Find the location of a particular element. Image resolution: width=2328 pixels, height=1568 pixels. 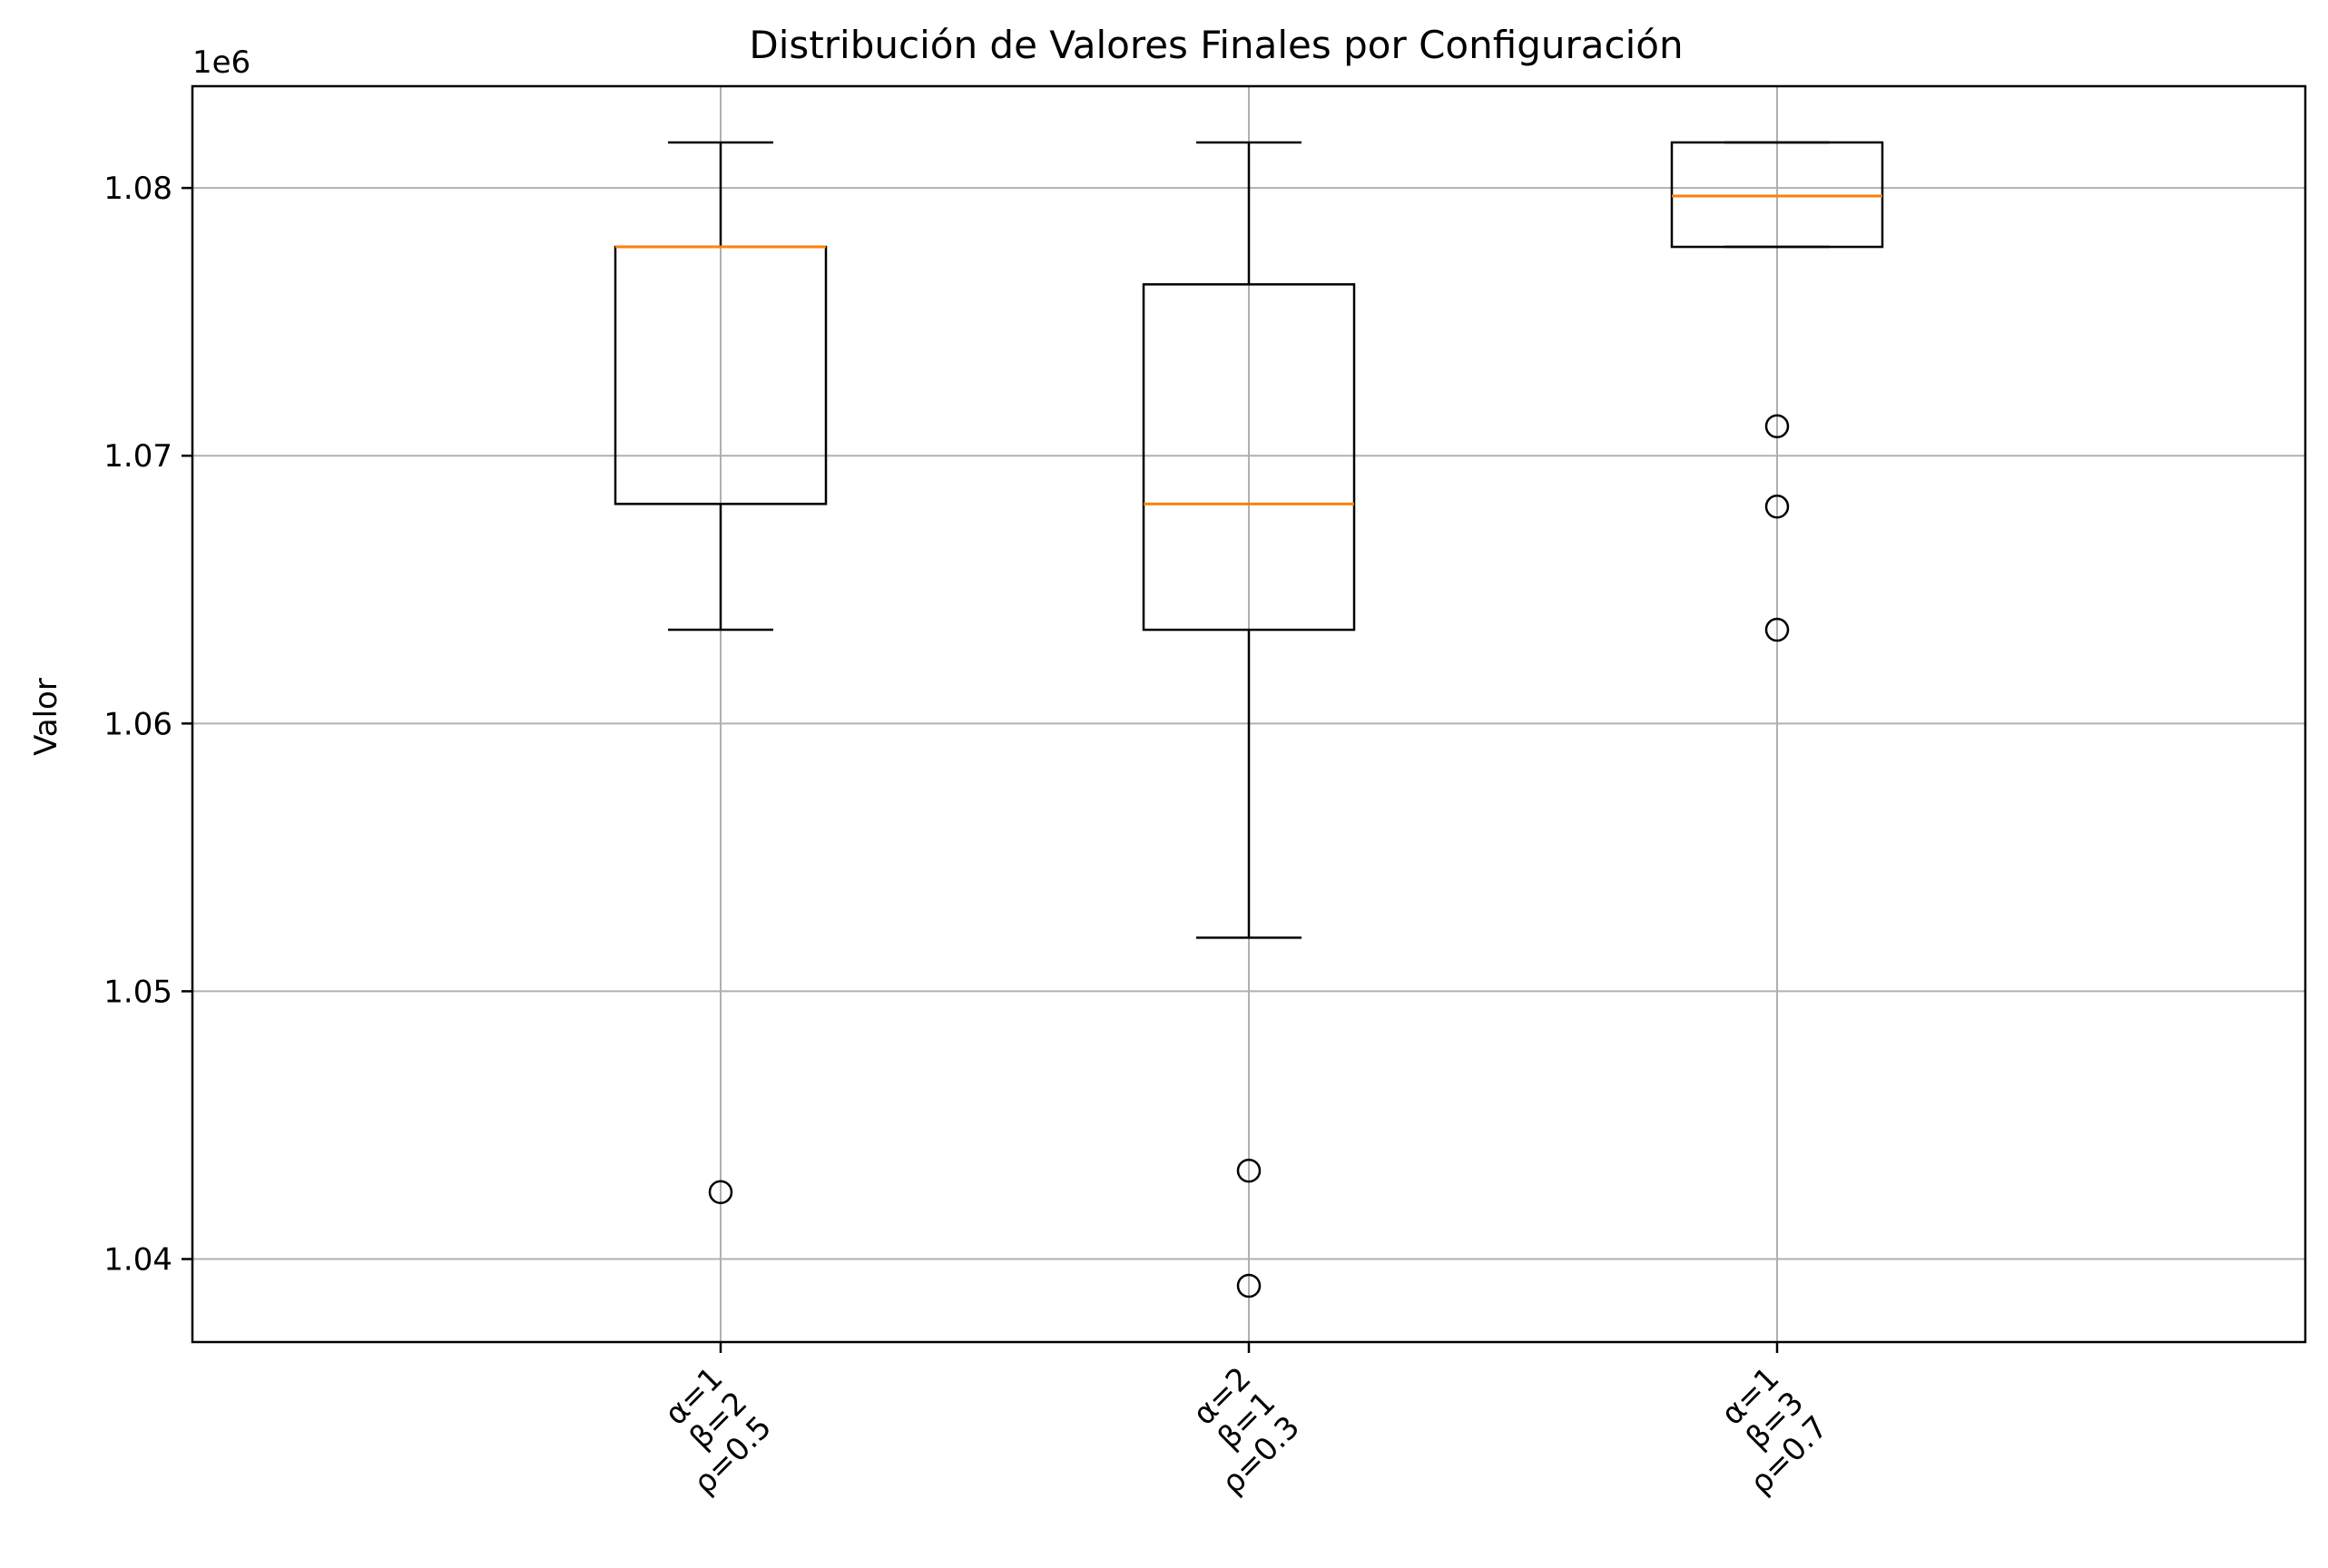

y-tick-label: 1.04 is located at coordinates (137, 1260).